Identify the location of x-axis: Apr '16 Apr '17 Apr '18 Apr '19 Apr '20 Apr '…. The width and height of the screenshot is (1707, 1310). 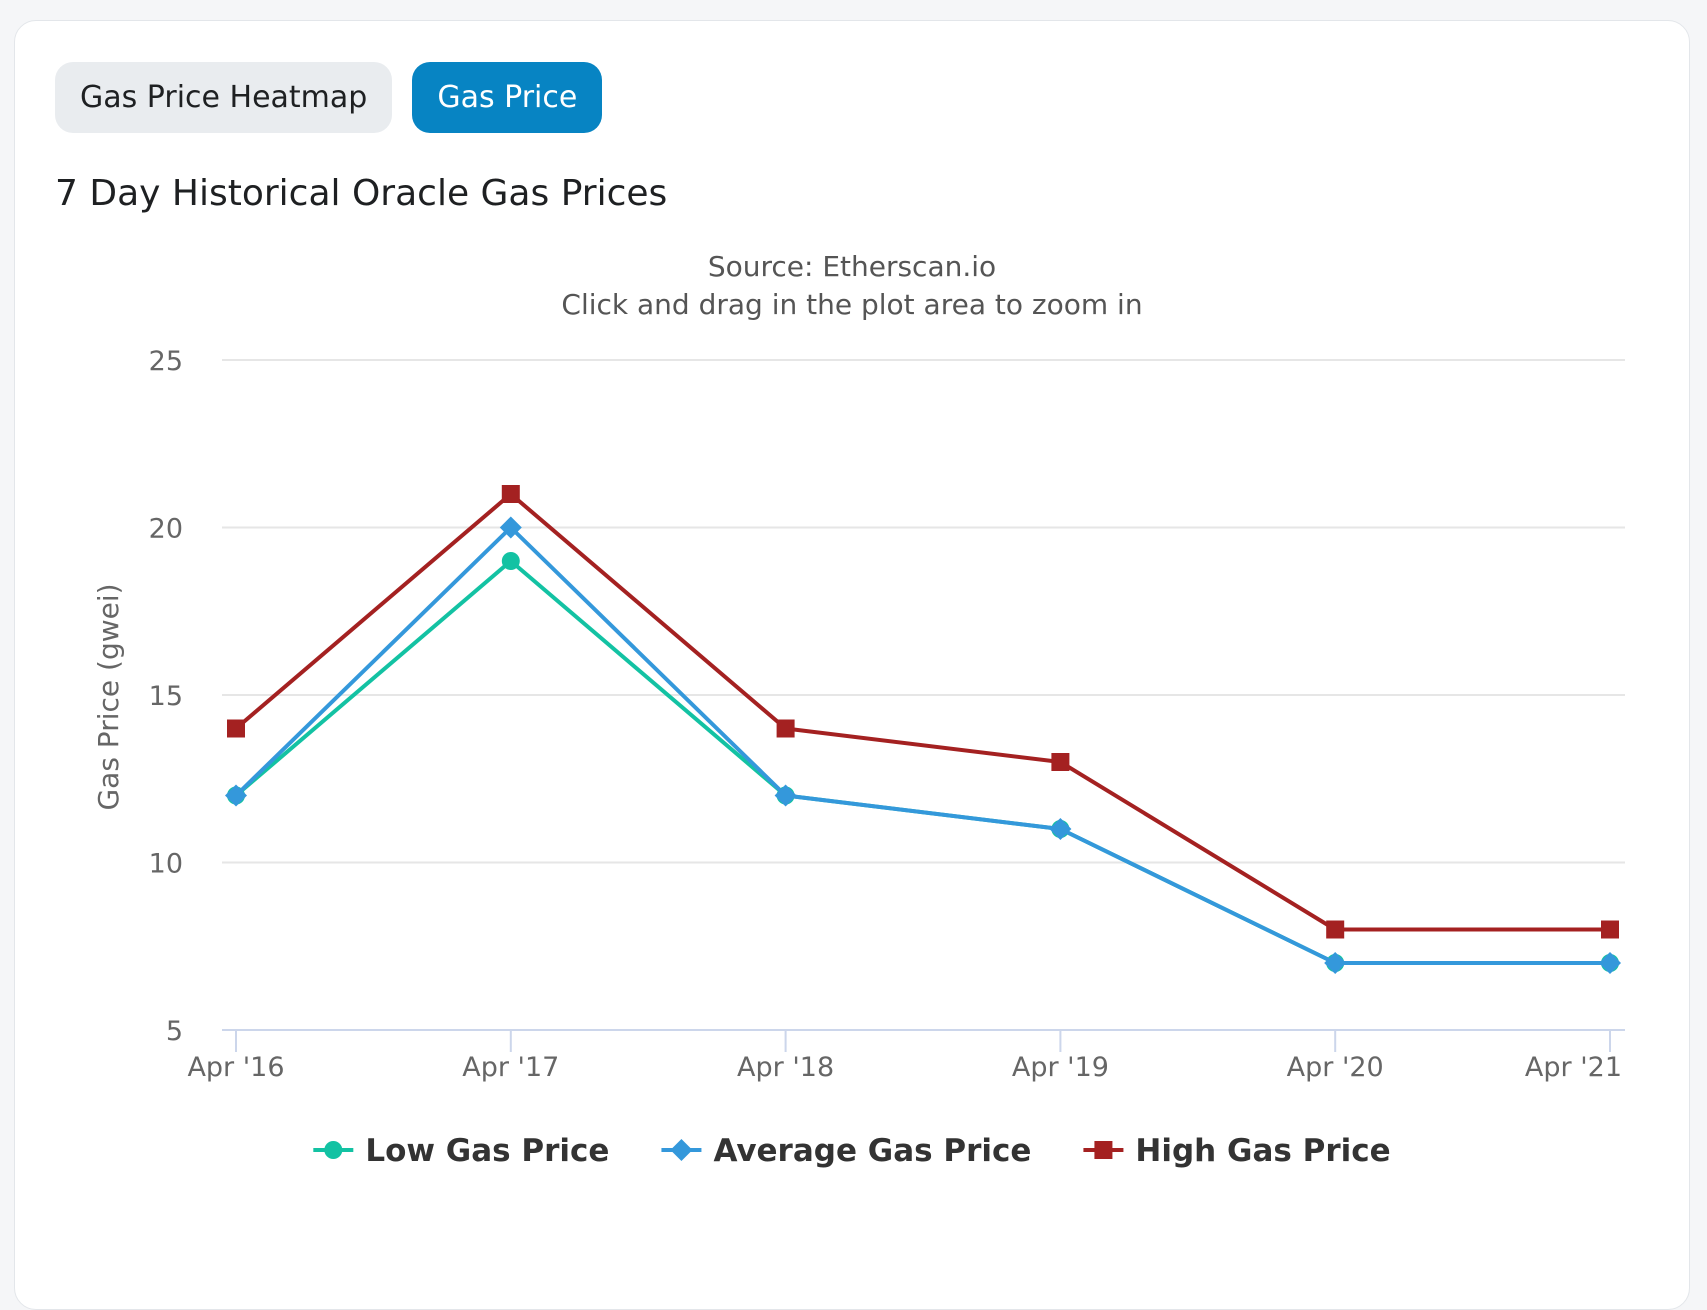
(906, 1056).